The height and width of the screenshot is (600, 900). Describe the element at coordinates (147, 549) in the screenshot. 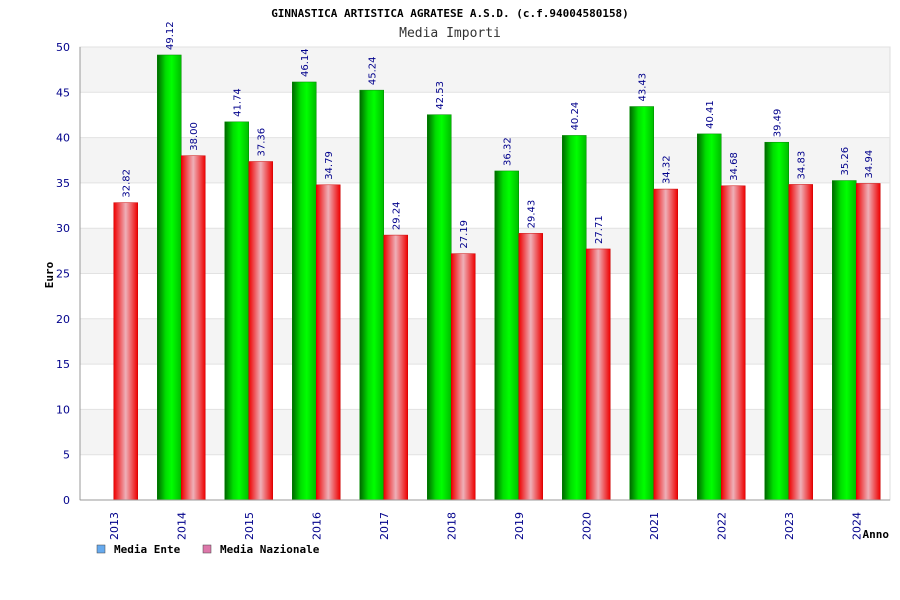

I see `legend-label-media-ente: Media Ente` at that location.